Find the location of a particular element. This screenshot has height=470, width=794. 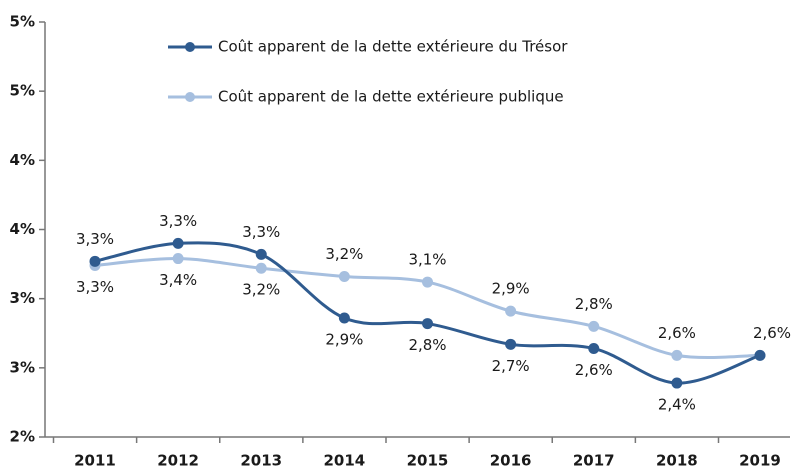

data-label: 3,4% is located at coordinates (178, 280).